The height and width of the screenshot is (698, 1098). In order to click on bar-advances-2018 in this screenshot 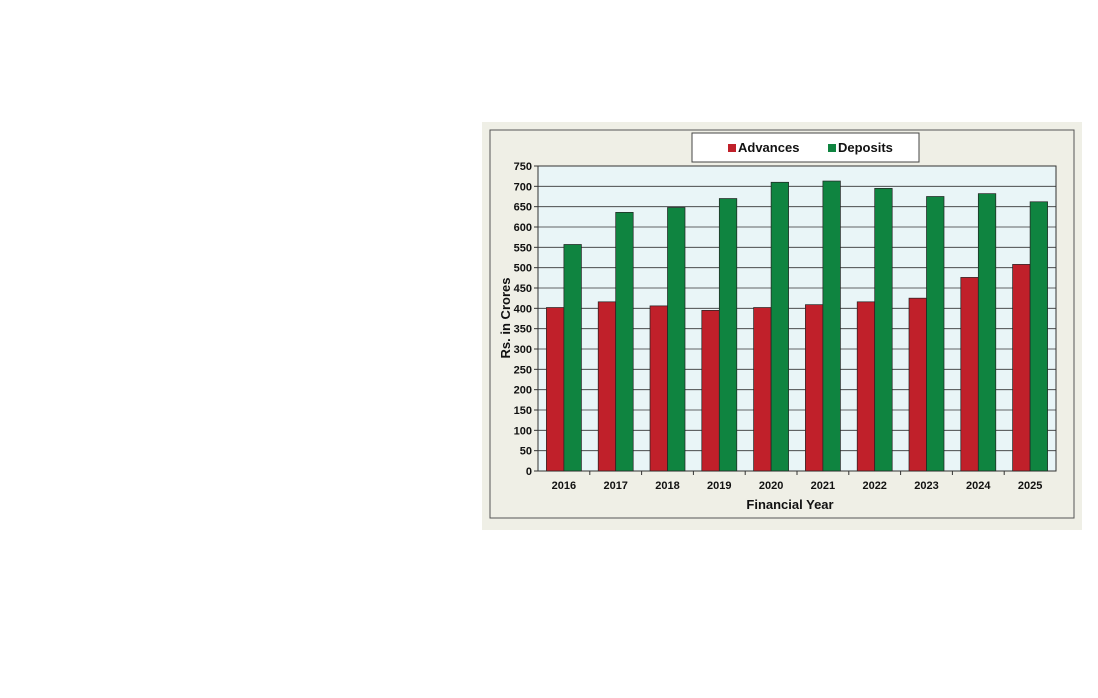, I will do `click(658, 388)`.